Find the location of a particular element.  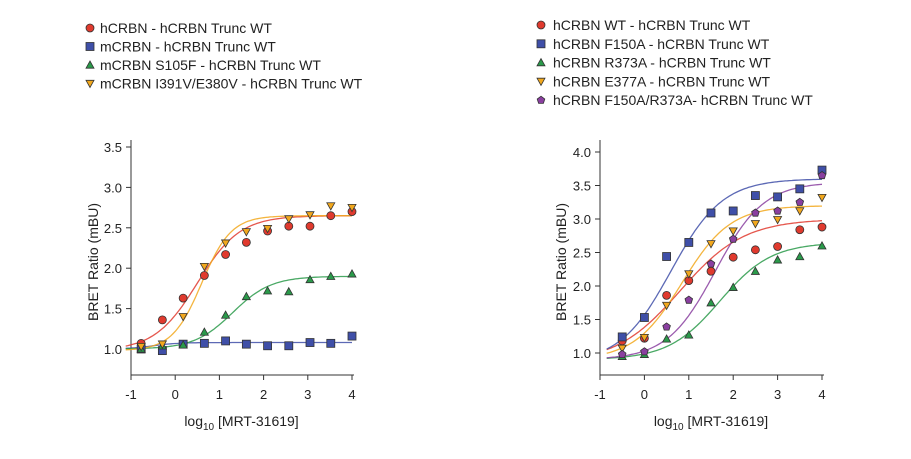

x-label-rest: [MRT-31619] is located at coordinates (256, 421).